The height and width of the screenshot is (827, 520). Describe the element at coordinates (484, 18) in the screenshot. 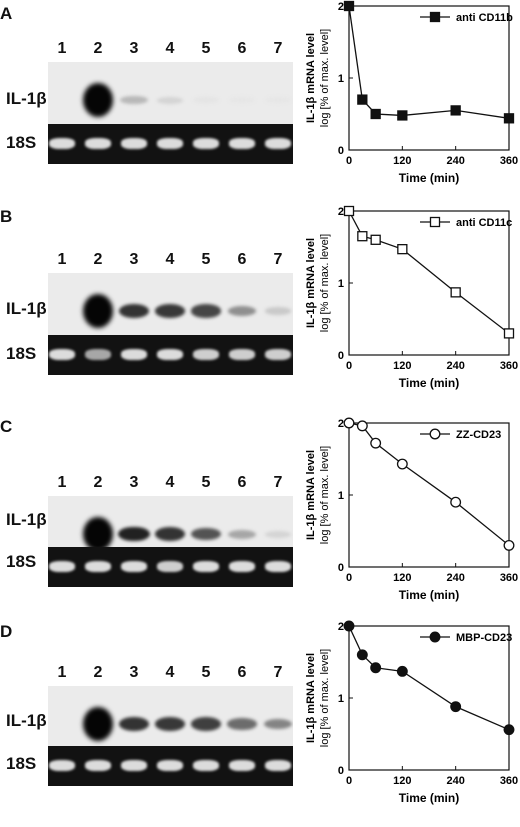

I see `legend-label: anti CD11b` at that location.